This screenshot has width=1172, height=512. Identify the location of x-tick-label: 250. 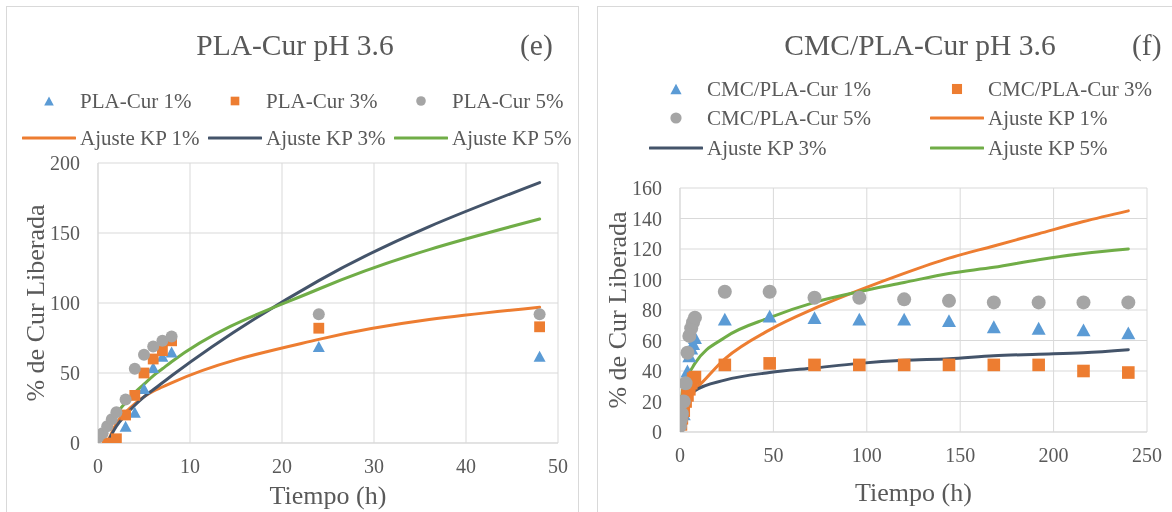
(1147, 455).